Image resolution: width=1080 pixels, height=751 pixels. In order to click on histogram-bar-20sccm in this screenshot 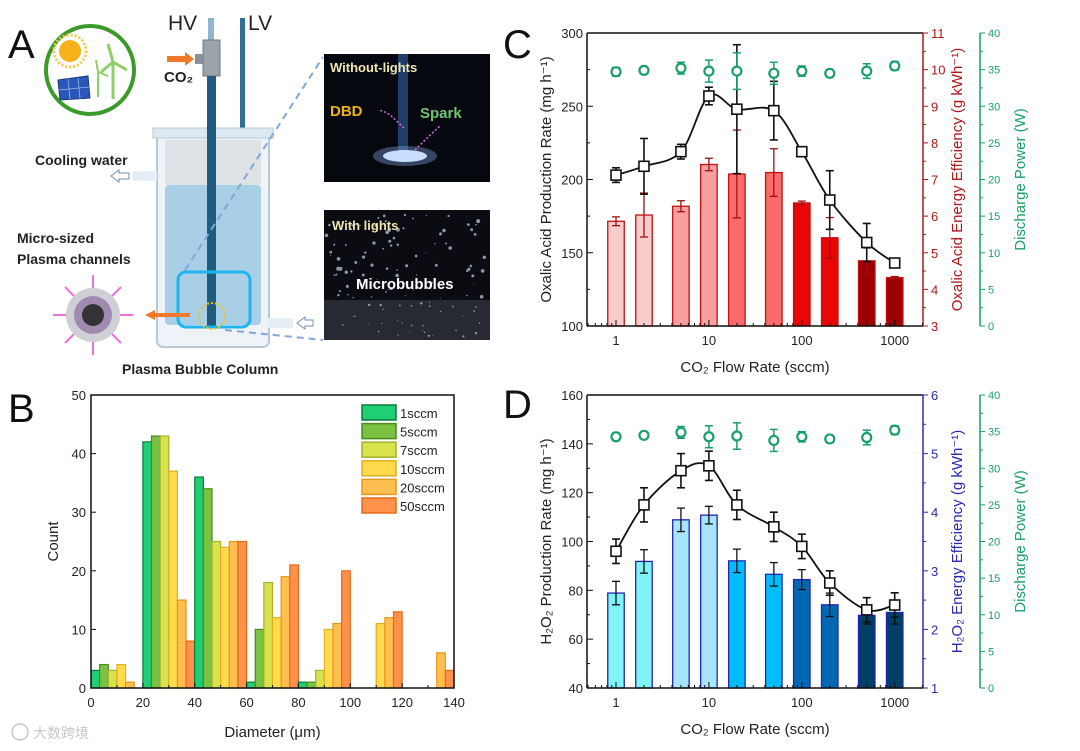, I will do `click(181, 644)`.